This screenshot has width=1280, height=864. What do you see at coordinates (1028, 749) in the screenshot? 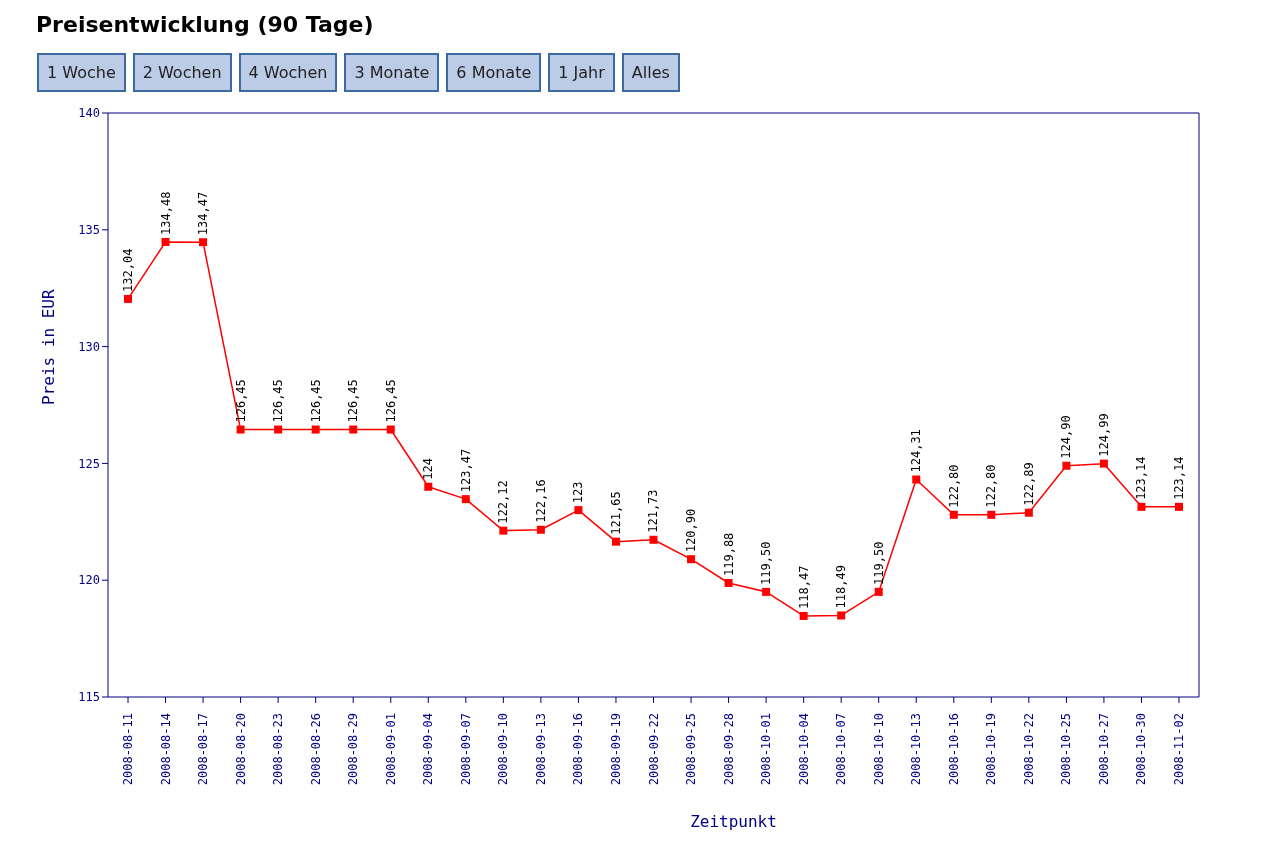
I see `x-tick-label: 2008-10-22` at bounding box center [1028, 749].